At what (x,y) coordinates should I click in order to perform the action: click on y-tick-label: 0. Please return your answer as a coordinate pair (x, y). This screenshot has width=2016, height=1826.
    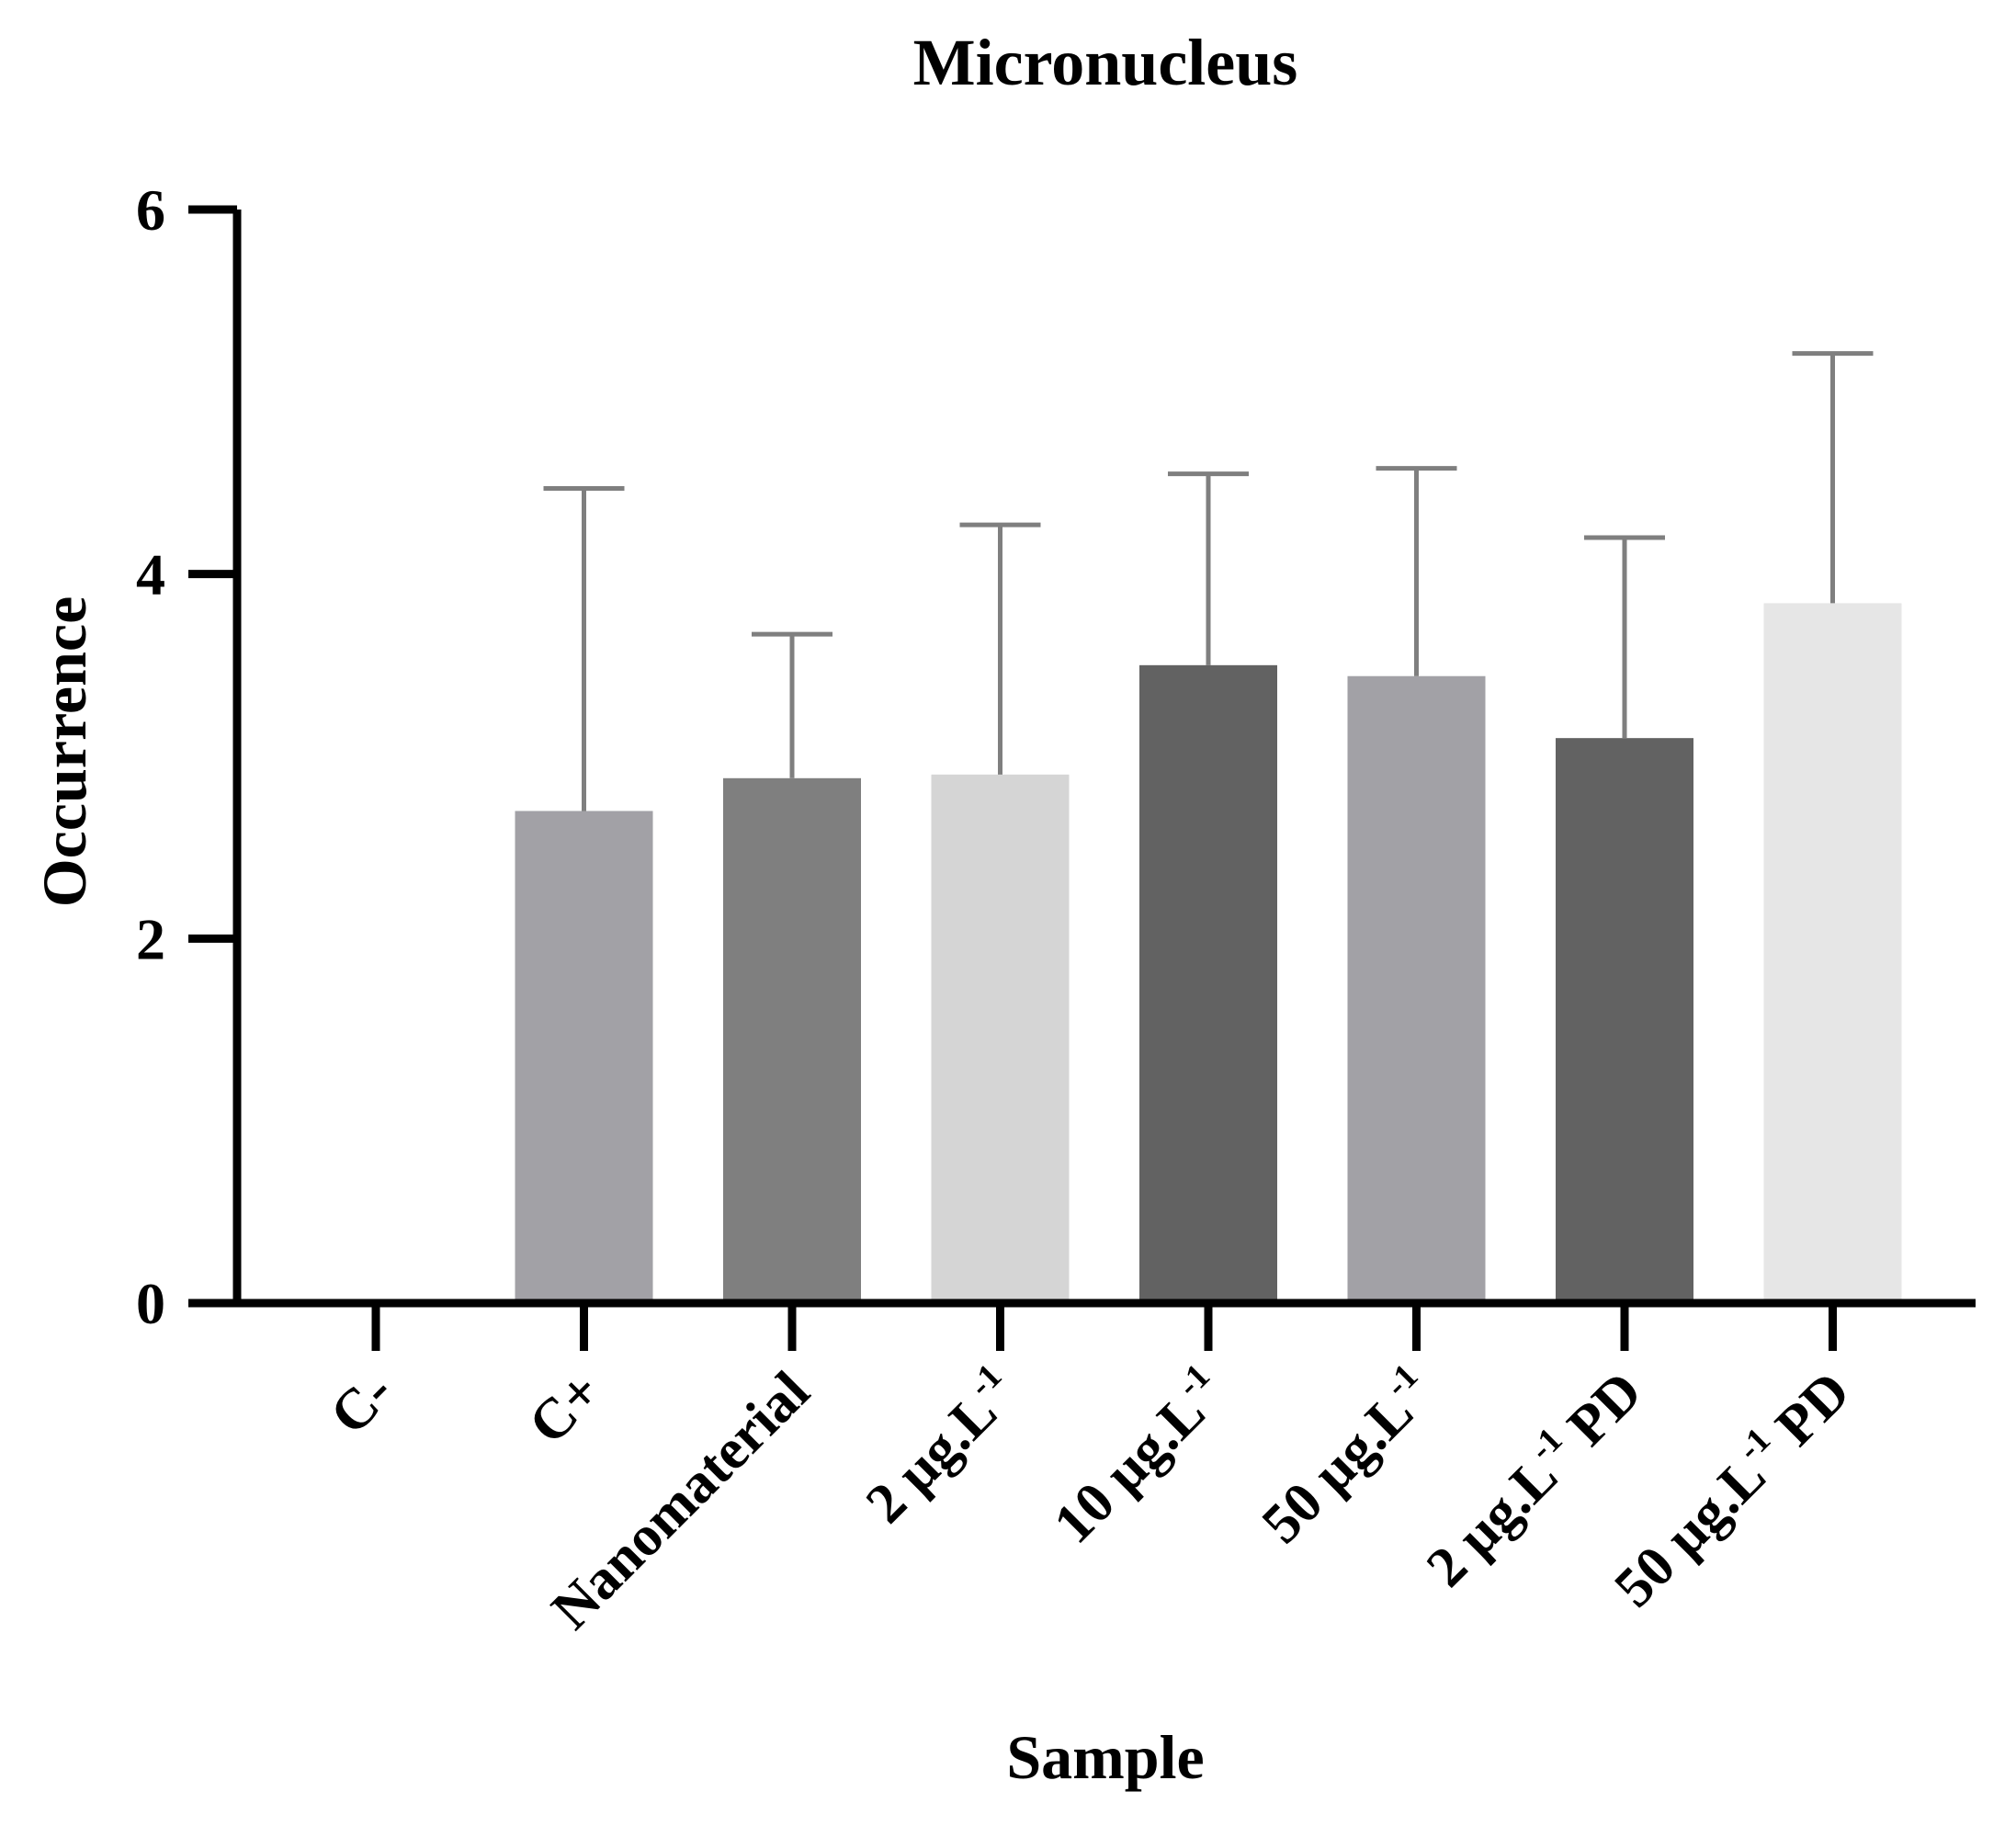
    Looking at the image, I should click on (150, 1303).